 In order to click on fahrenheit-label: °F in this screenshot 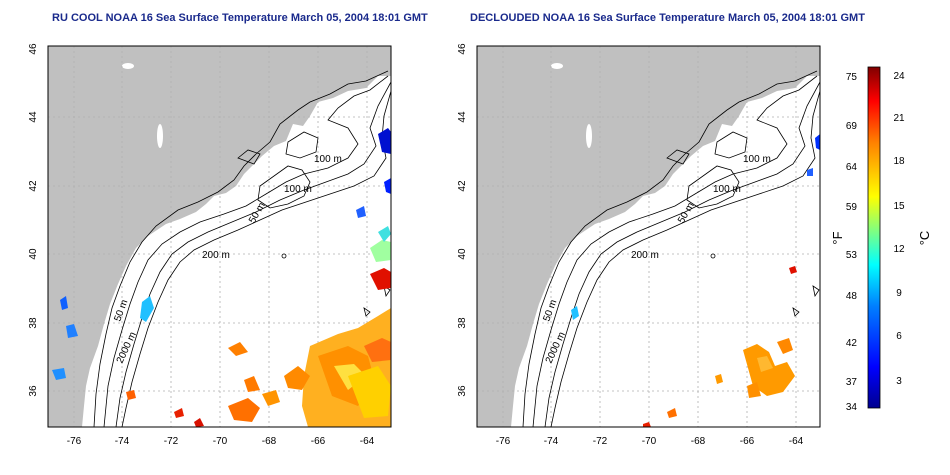, I will do `click(837, 237)`.